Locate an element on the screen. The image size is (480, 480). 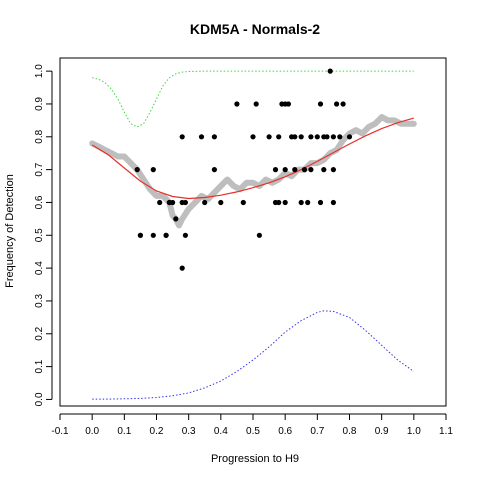
x-tick-label: 0.5 is located at coordinates (253, 431).